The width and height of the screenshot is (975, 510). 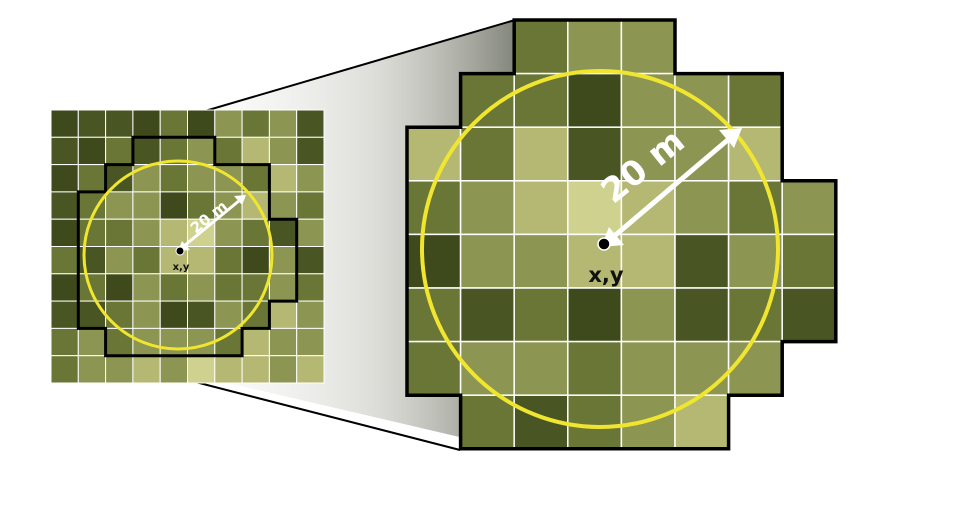 What do you see at coordinates (180, 251) in the screenshot?
I see `overview-center-point` at bounding box center [180, 251].